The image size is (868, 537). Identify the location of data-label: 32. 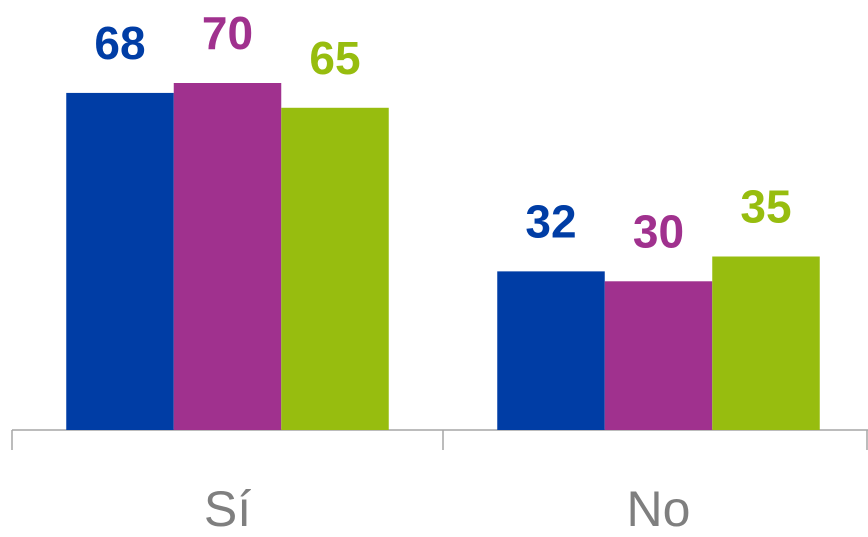
(550, 222).